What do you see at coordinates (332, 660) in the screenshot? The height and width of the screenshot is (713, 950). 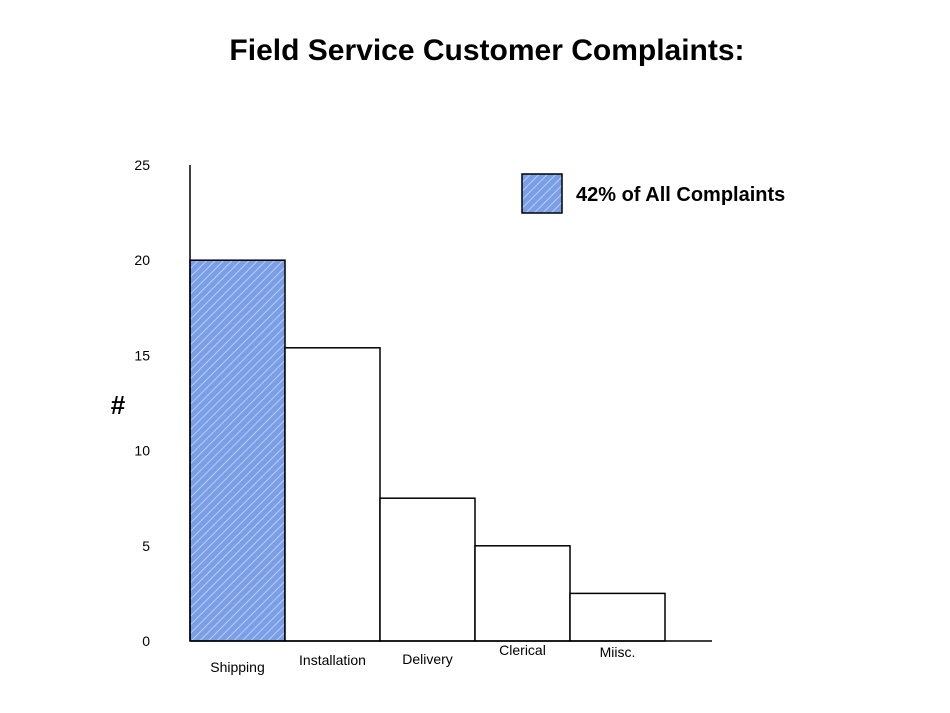 I see `x-tick-label: Installation` at bounding box center [332, 660].